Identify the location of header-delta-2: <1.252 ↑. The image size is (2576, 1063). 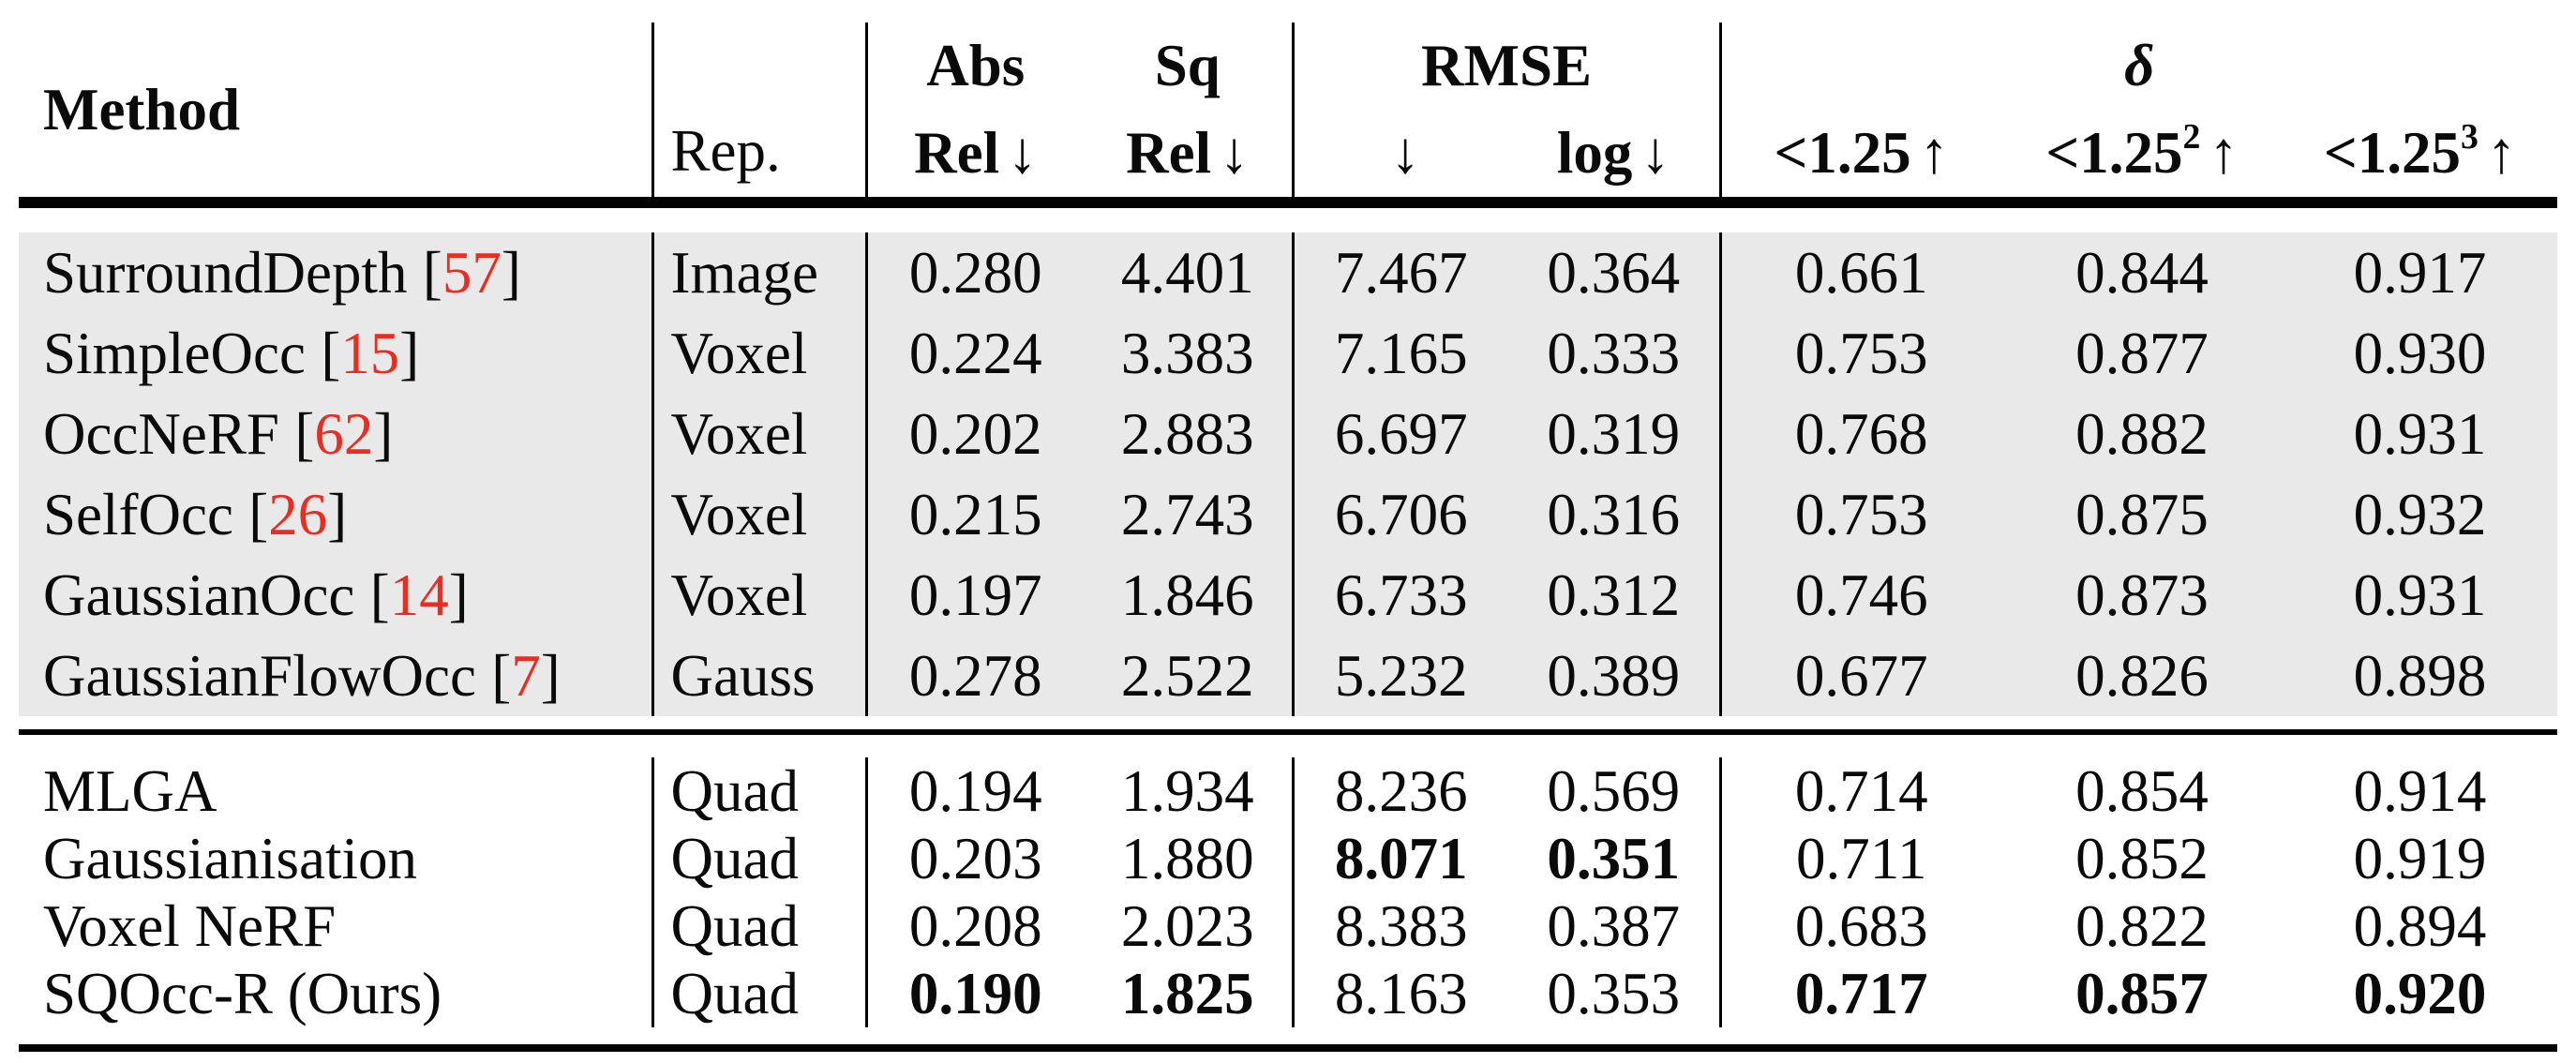
(2142, 153).